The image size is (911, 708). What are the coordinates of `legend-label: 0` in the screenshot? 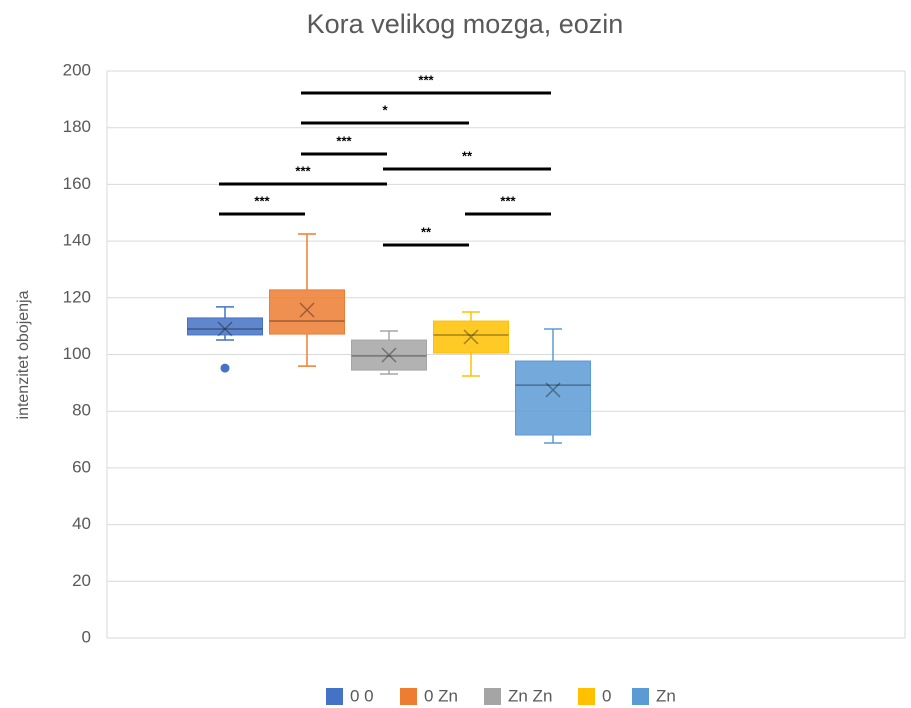 It's located at (606, 695).